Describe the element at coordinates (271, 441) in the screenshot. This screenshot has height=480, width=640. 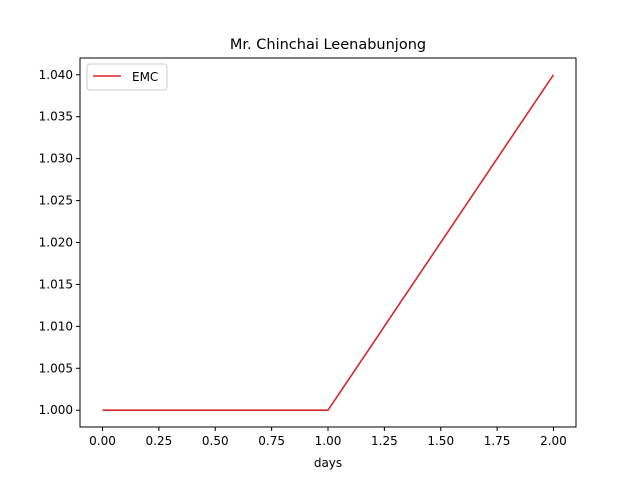
I see `x-tick-label: 0.75` at that location.